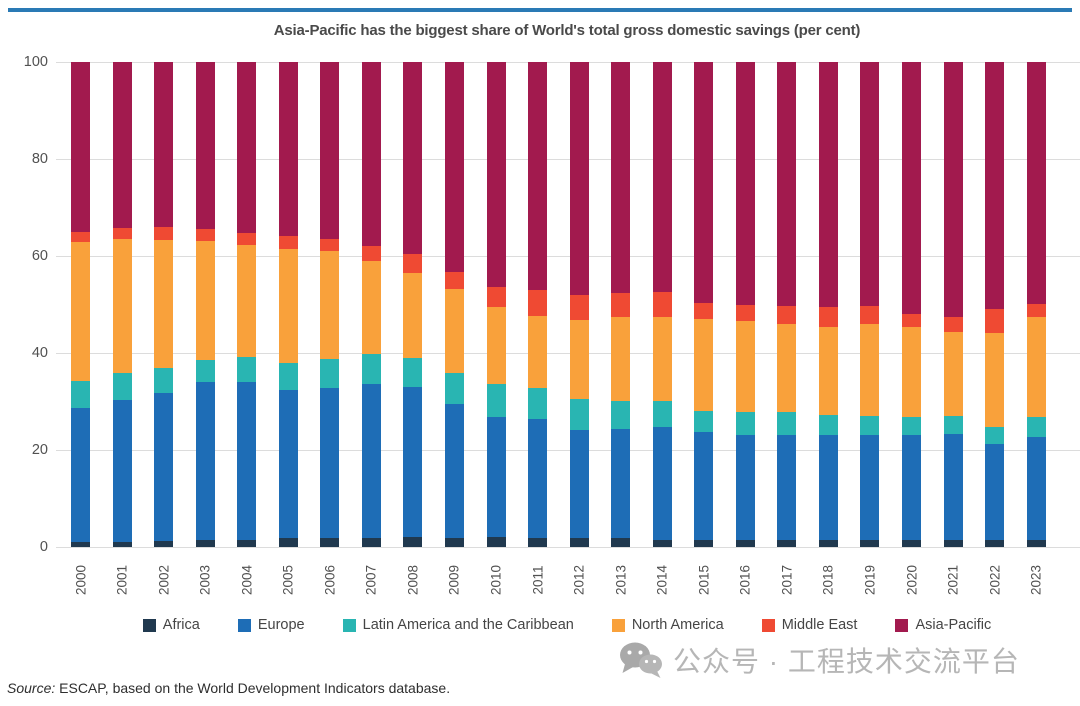  What do you see at coordinates (80, 311) in the screenshot?
I see `segment-2000-north-america` at bounding box center [80, 311].